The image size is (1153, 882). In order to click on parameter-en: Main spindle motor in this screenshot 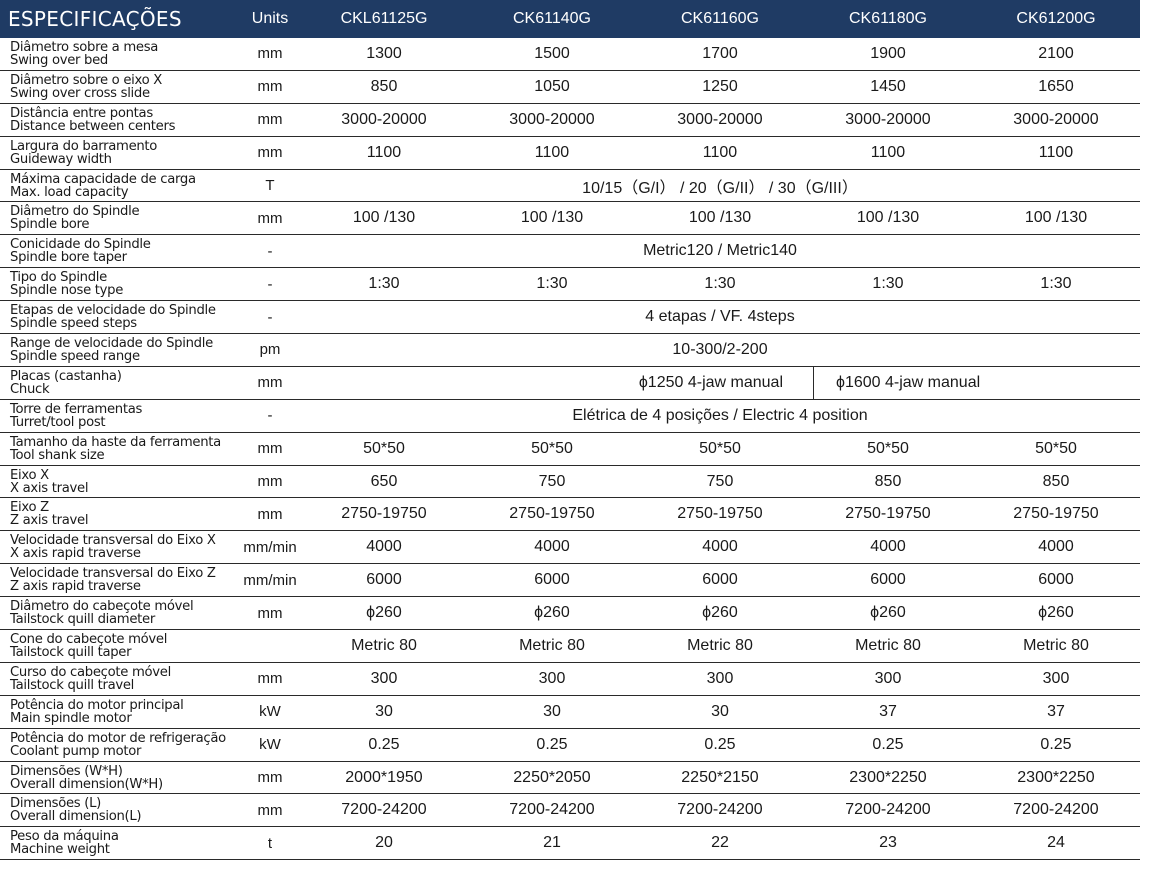, I will do `click(71, 718)`.